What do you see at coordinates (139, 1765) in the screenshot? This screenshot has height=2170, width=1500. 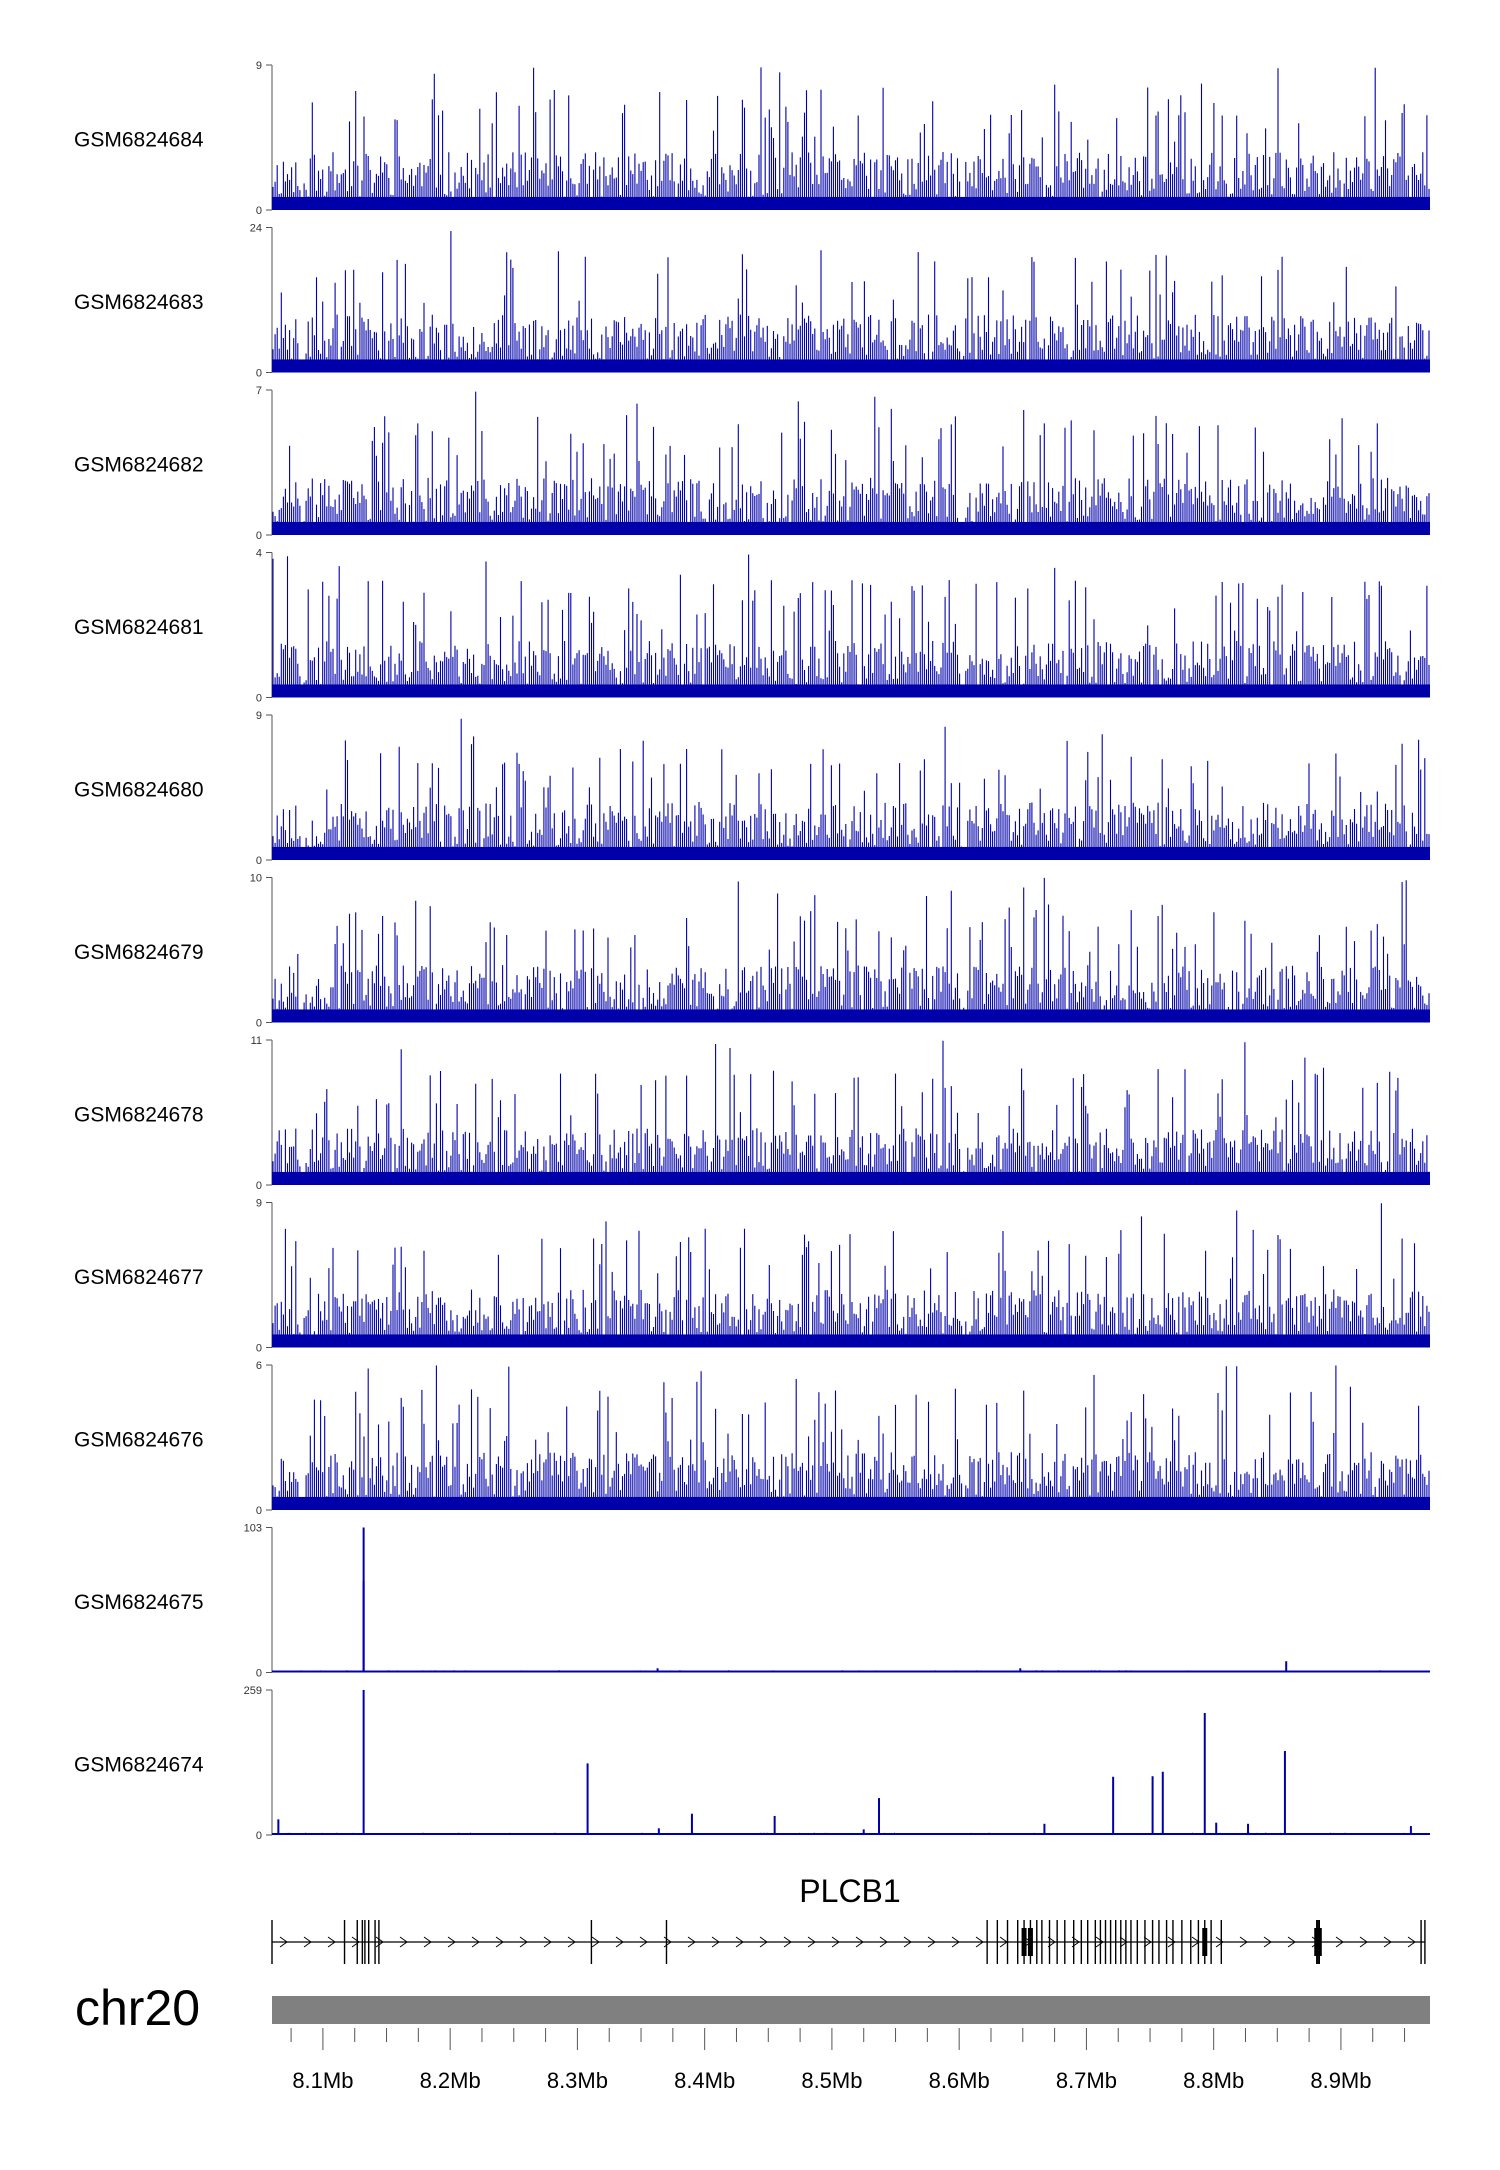 I see `track-label: GSM6824674` at bounding box center [139, 1765].